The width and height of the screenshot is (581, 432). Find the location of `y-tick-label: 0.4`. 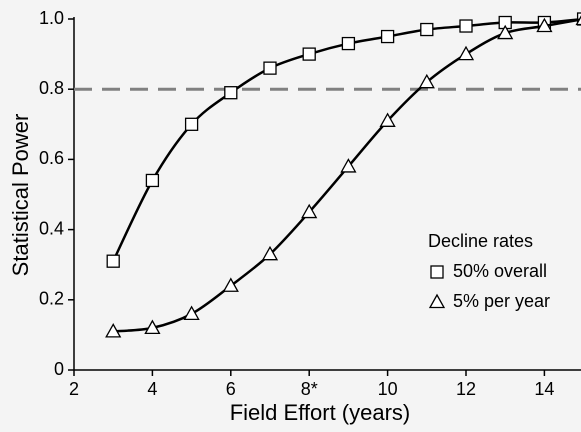

y-tick-label: 0.4 is located at coordinates (51, 228).